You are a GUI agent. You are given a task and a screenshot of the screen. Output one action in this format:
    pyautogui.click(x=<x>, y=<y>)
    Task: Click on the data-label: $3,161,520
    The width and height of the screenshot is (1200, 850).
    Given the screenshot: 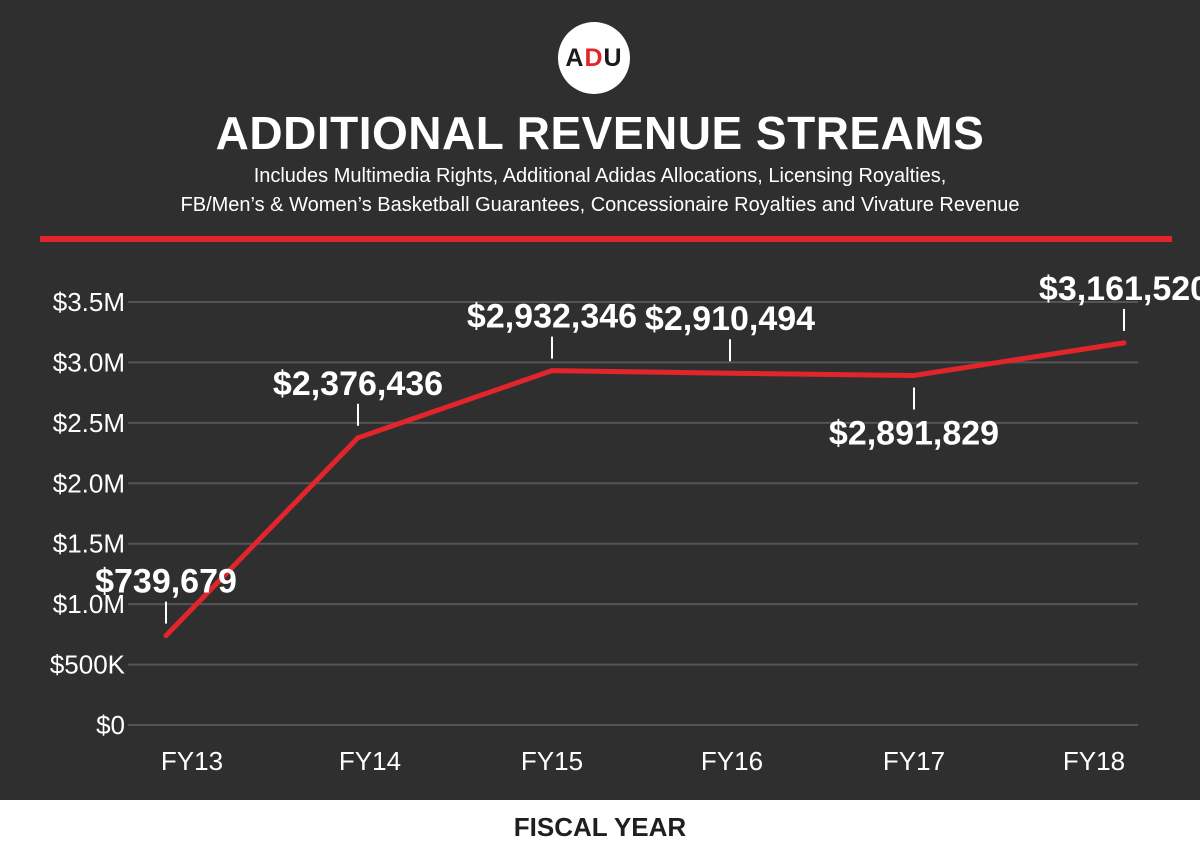 What is the action you would take?
    pyautogui.click(x=1119, y=289)
    